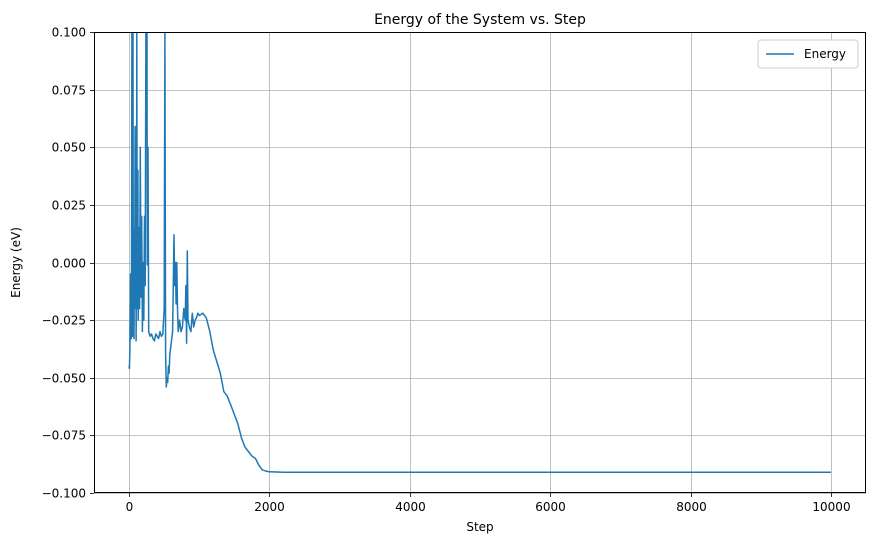 Image resolution: width=875 pixels, height=547 pixels. Describe the element at coordinates (831, 507) in the screenshot. I see `x-tick-label: 10000` at that location.